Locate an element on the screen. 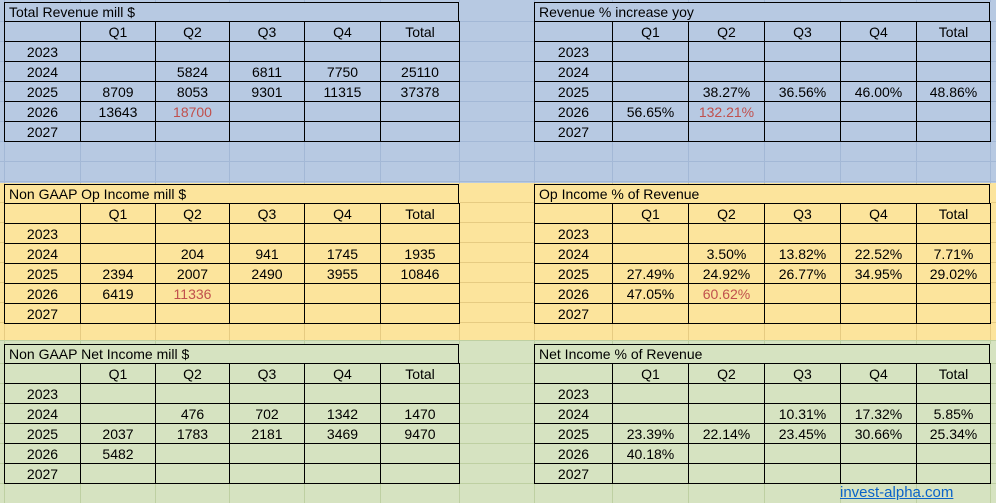 This screenshot has width=996, height=503. corner-cell is located at coordinates (573, 213).